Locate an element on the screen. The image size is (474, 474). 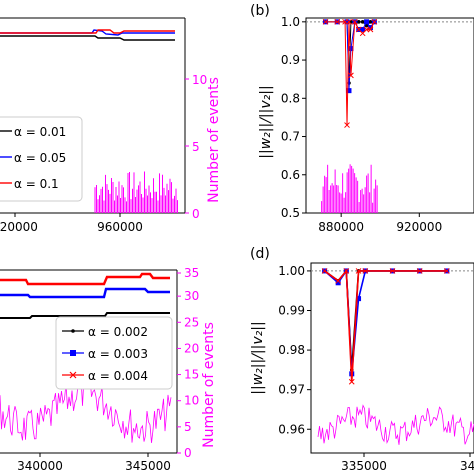
panel-c-y2-ticks: 0 5 10 15 20 25 30 35 is located at coordinates (188, 363).